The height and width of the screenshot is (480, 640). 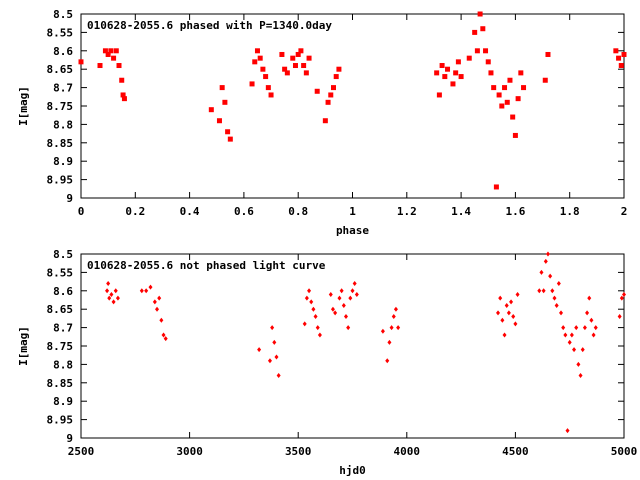 I want to click on y-tick-label: 8.85, so click(x=60, y=383).